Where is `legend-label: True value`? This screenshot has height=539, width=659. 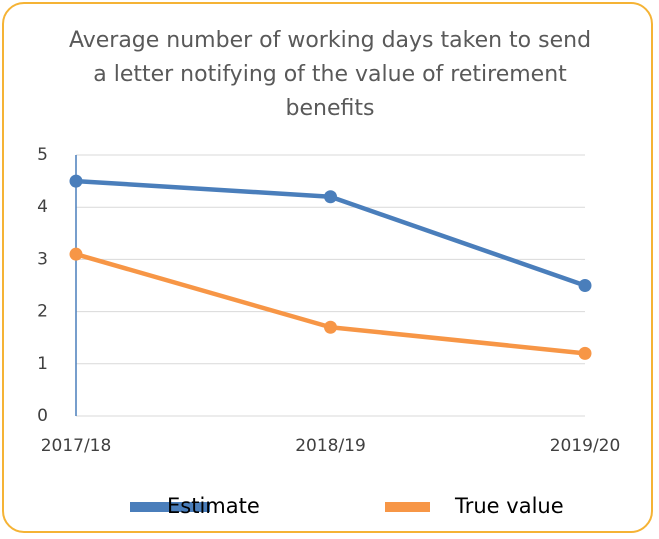
legend-label: True value is located at coordinates (509, 506).